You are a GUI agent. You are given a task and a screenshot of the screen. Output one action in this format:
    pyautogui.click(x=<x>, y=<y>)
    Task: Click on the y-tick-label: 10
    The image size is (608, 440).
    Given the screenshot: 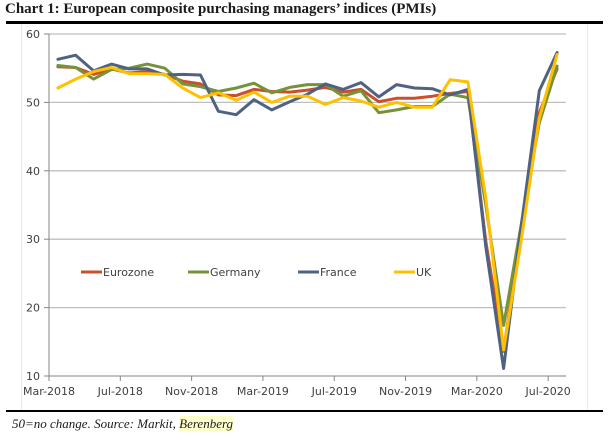 What is the action you would take?
    pyautogui.click(x=33, y=376)
    